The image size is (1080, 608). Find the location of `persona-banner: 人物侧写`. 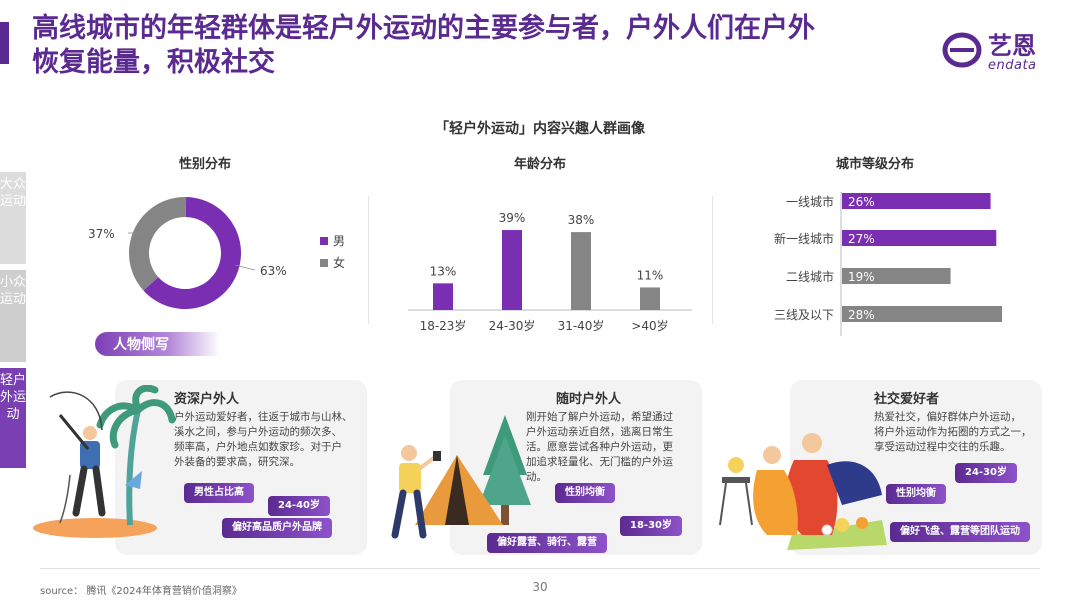

persona-banner: 人物侧写 is located at coordinates (157, 344).